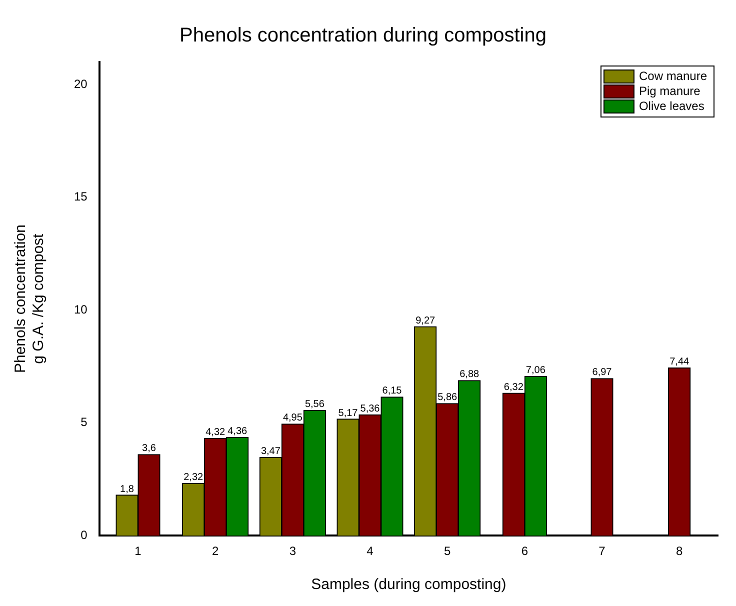 The image size is (736, 606). What do you see at coordinates (348, 413) in the screenshot?
I see `data-label: 5,17` at bounding box center [348, 413].